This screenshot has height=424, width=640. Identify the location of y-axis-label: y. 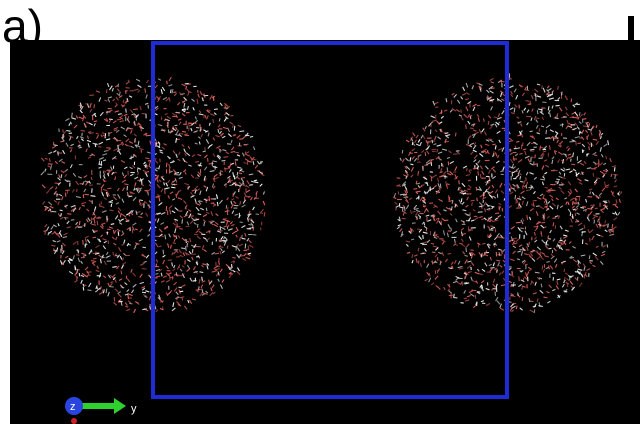
(134, 409).